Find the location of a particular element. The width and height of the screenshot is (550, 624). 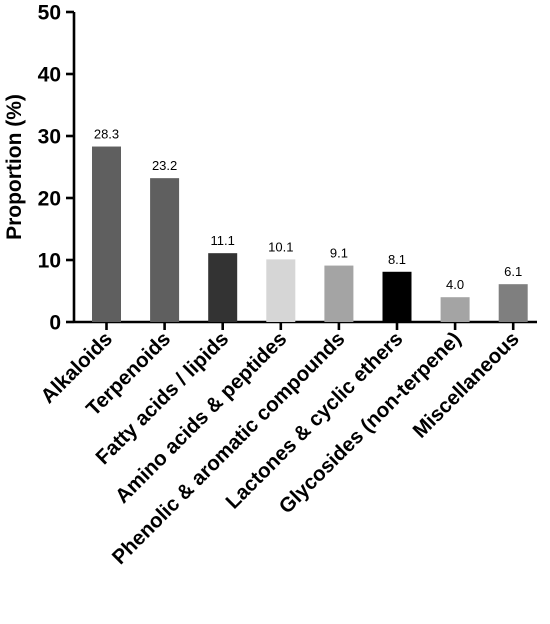

data-label: 11.1 is located at coordinates (223, 240).